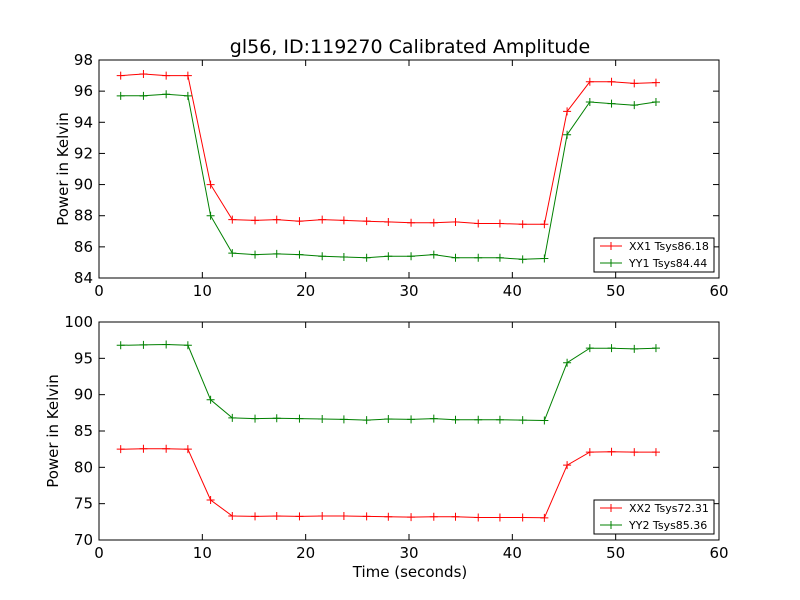  What do you see at coordinates (408, 291) in the screenshot?
I see `top-x-tick-label: 30` at bounding box center [408, 291].